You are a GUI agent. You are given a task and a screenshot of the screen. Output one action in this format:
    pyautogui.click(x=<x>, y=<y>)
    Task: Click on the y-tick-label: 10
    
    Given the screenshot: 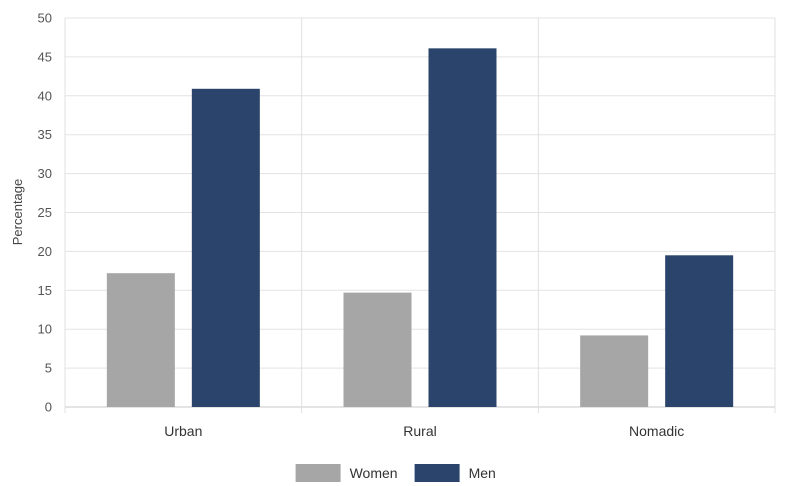 What is the action you would take?
    pyautogui.click(x=45, y=329)
    